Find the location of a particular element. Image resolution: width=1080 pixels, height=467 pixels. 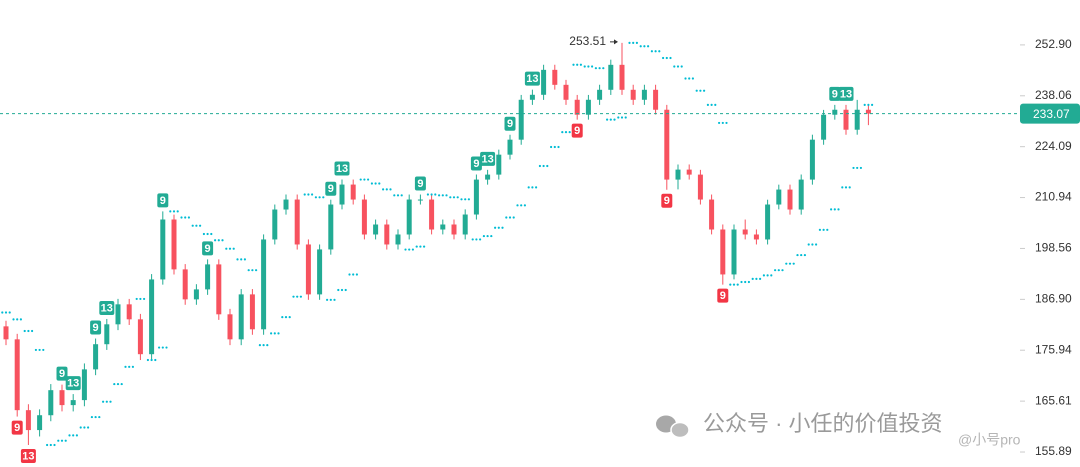

marker-label: 13 is located at coordinates (73, 384).